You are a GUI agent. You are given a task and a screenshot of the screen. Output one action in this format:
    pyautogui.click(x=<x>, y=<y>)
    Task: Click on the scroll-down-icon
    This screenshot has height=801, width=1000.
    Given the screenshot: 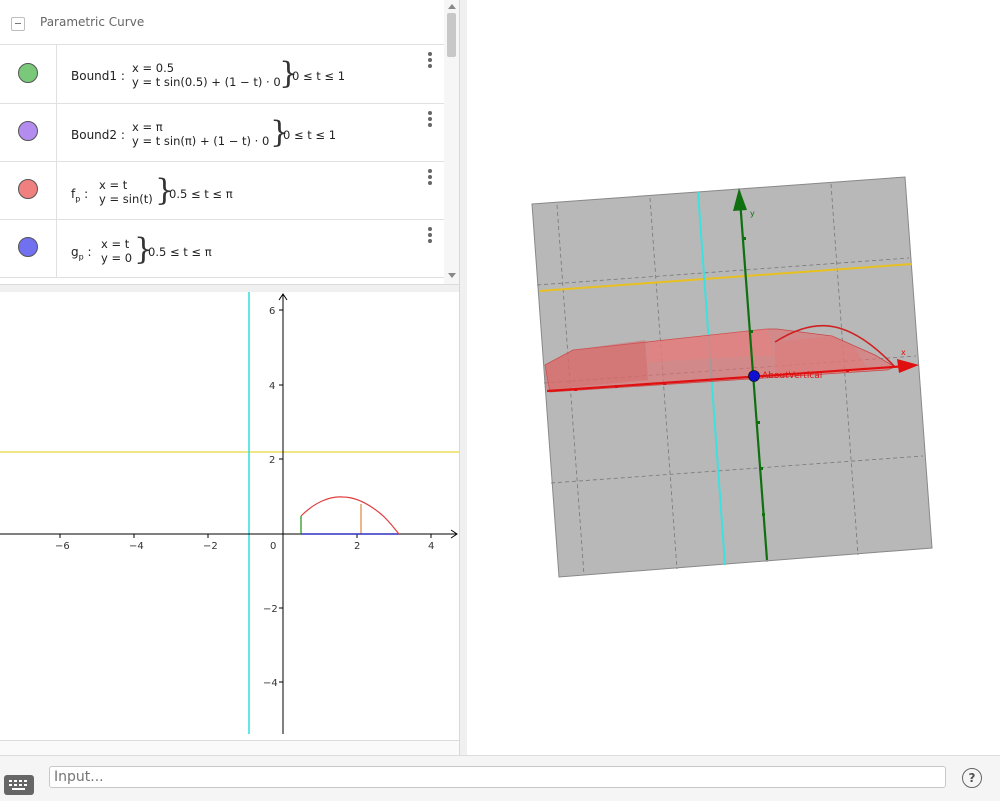 What is the action you would take?
    pyautogui.click(x=452, y=275)
    